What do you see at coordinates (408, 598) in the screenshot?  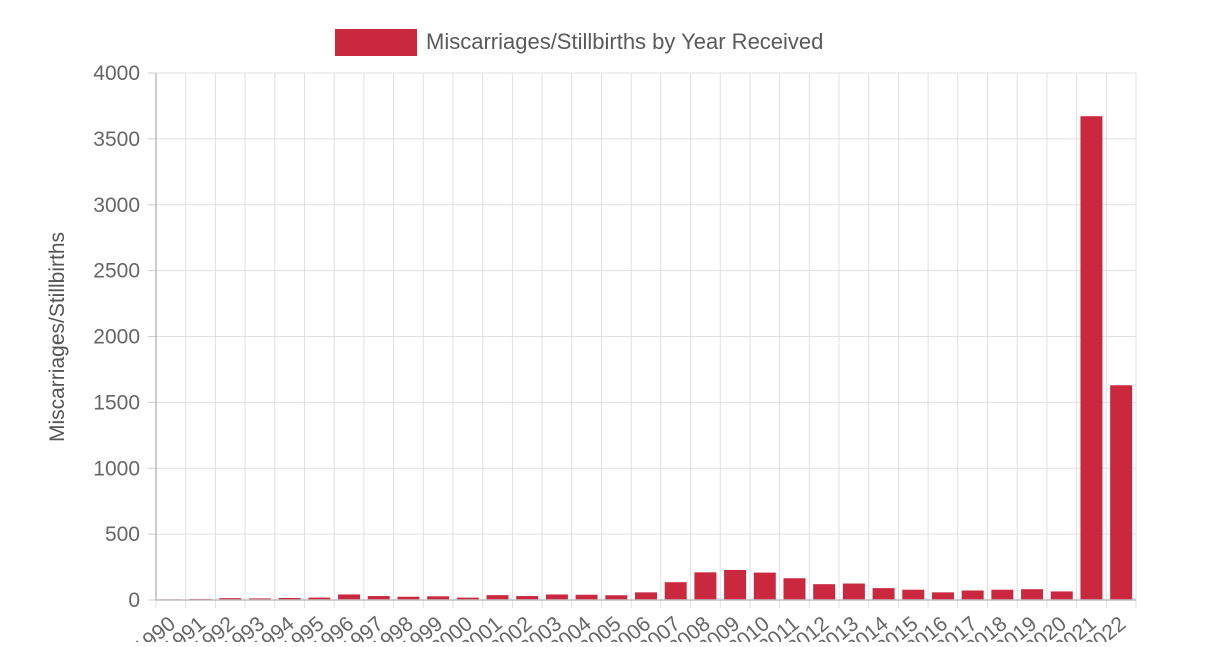 I see `bar-1998` at bounding box center [408, 598].